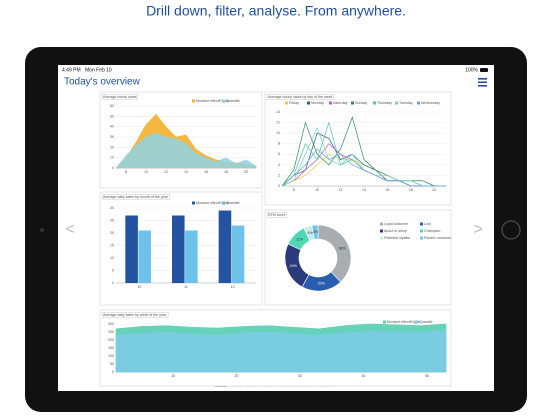 The height and width of the screenshot is (419, 552). What do you see at coordinates (343, 248) in the screenshot?
I see `slice-label: 38%` at bounding box center [343, 248].